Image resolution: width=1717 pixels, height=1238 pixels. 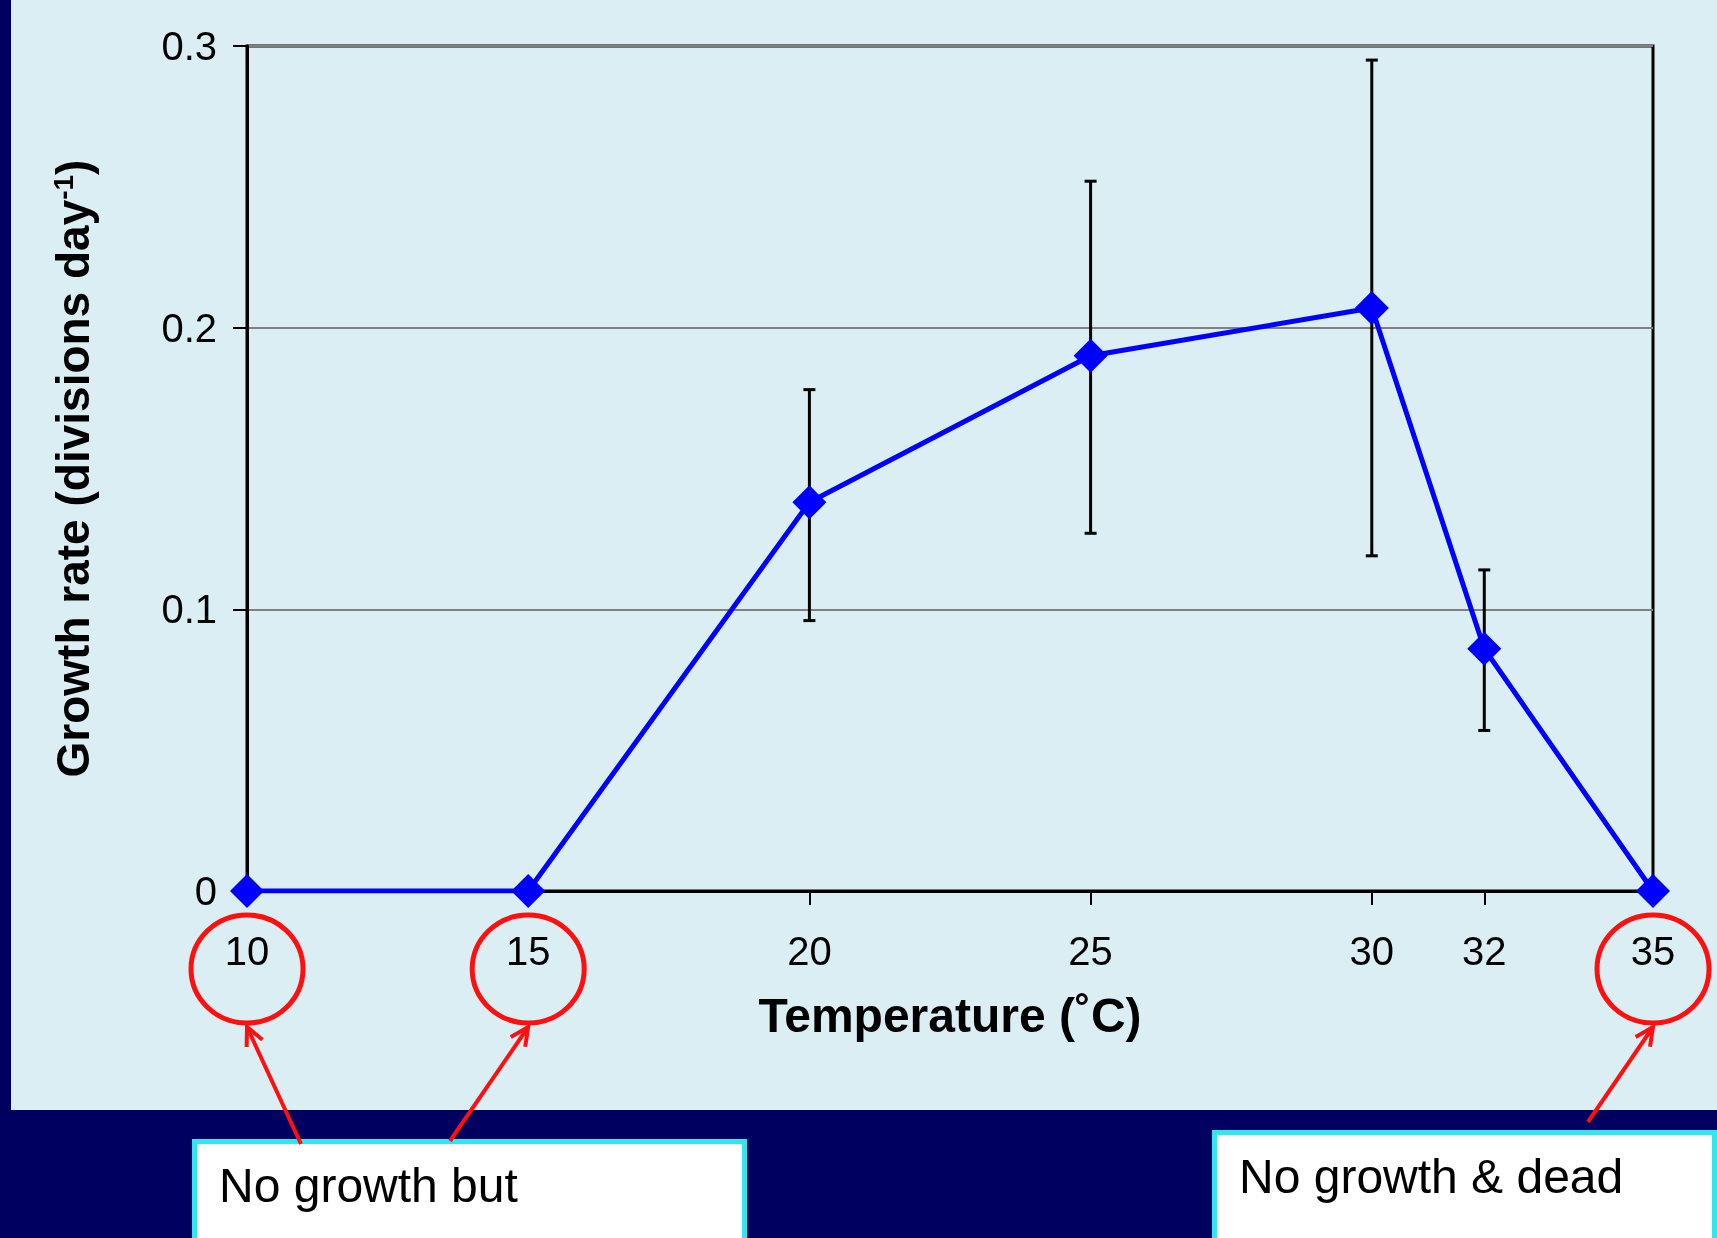 I want to click on x-tick-label: 15, so click(x=528, y=951).